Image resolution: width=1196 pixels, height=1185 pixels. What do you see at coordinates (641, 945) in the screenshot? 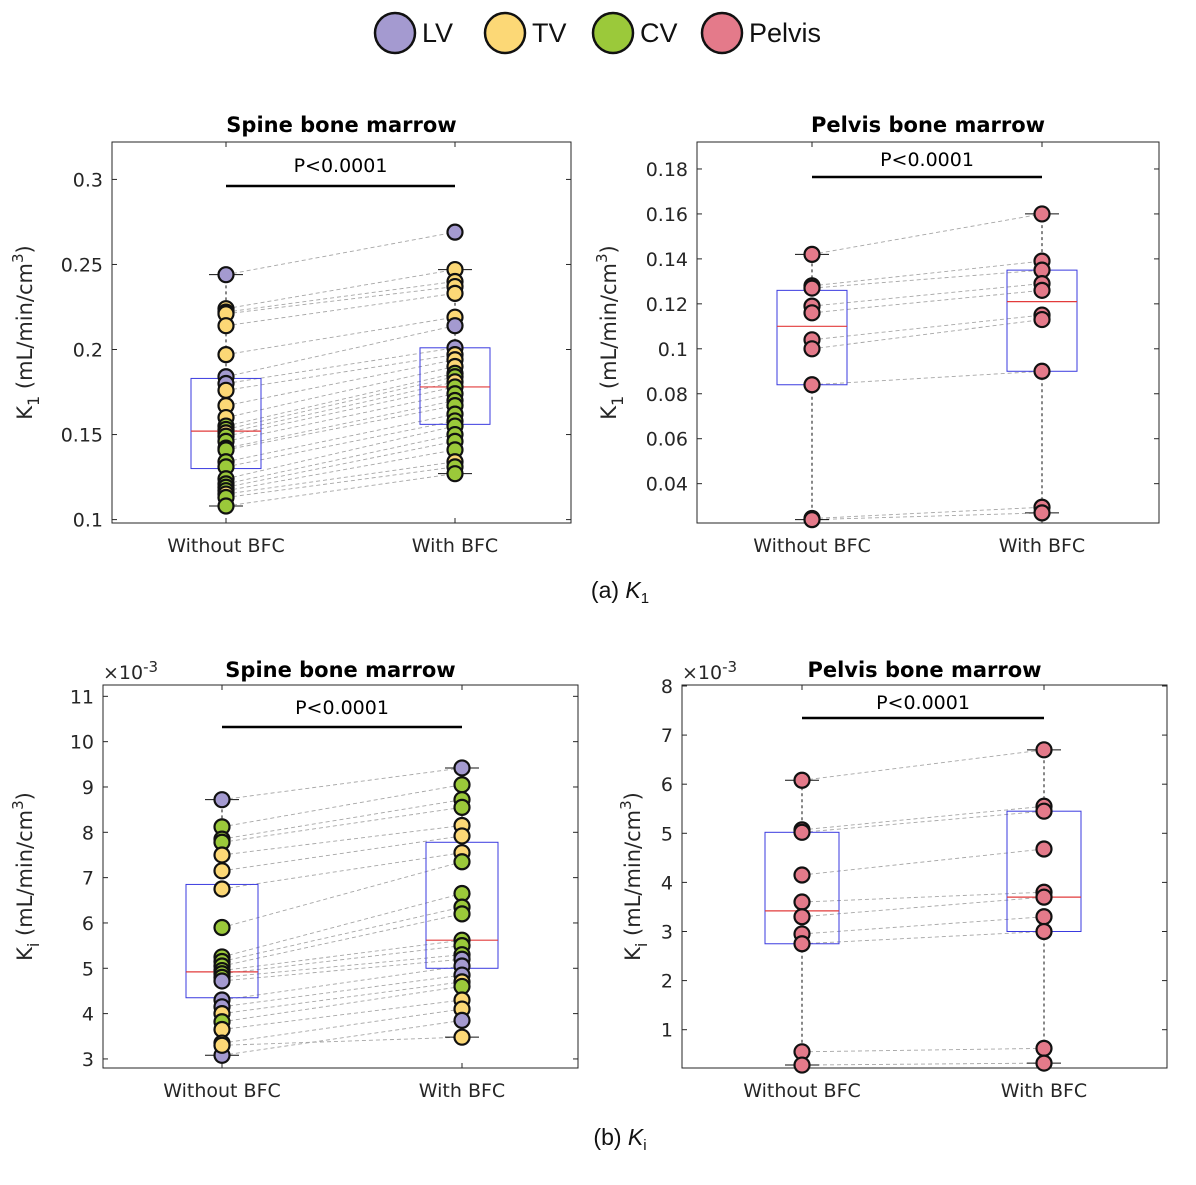
I see `y-axis-label-sub: i` at bounding box center [641, 945].